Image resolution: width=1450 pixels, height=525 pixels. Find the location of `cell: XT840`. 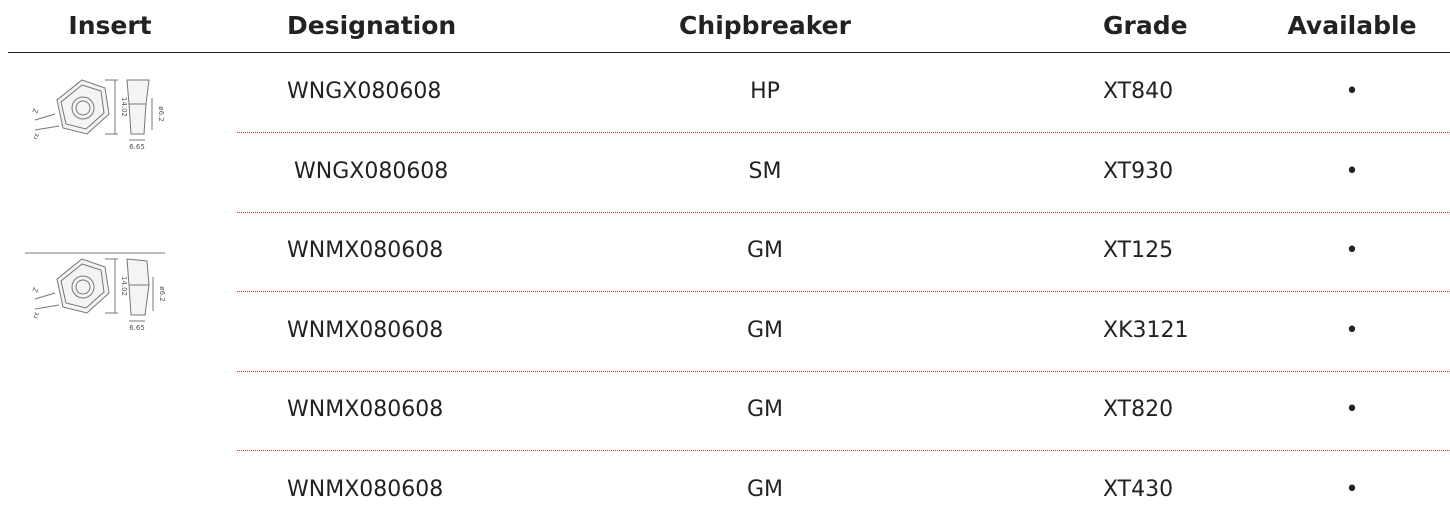

cell: XT840 is located at coordinates (1138, 91).